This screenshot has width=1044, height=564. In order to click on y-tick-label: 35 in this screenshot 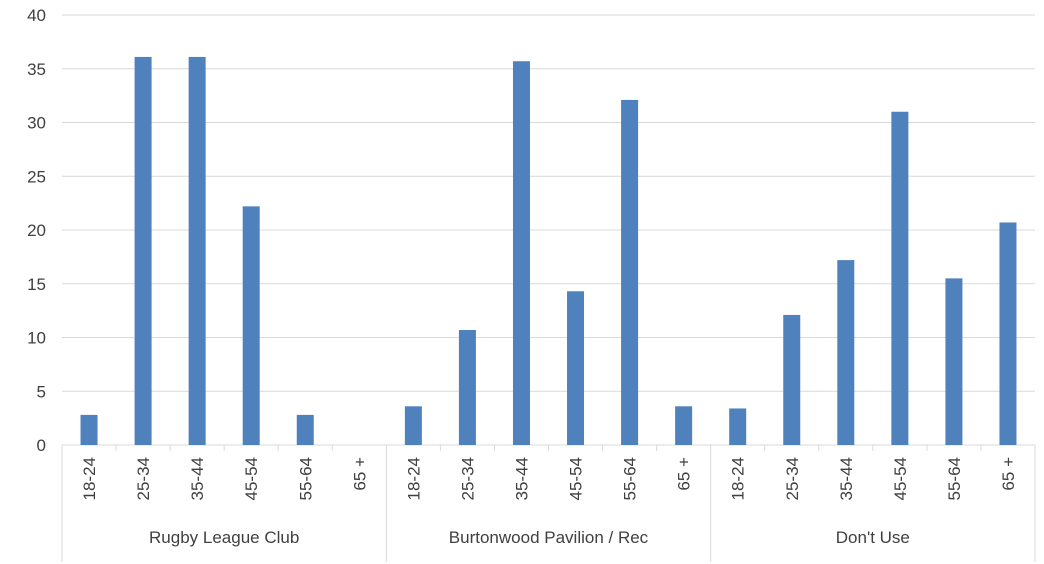, I will do `click(36, 69)`.